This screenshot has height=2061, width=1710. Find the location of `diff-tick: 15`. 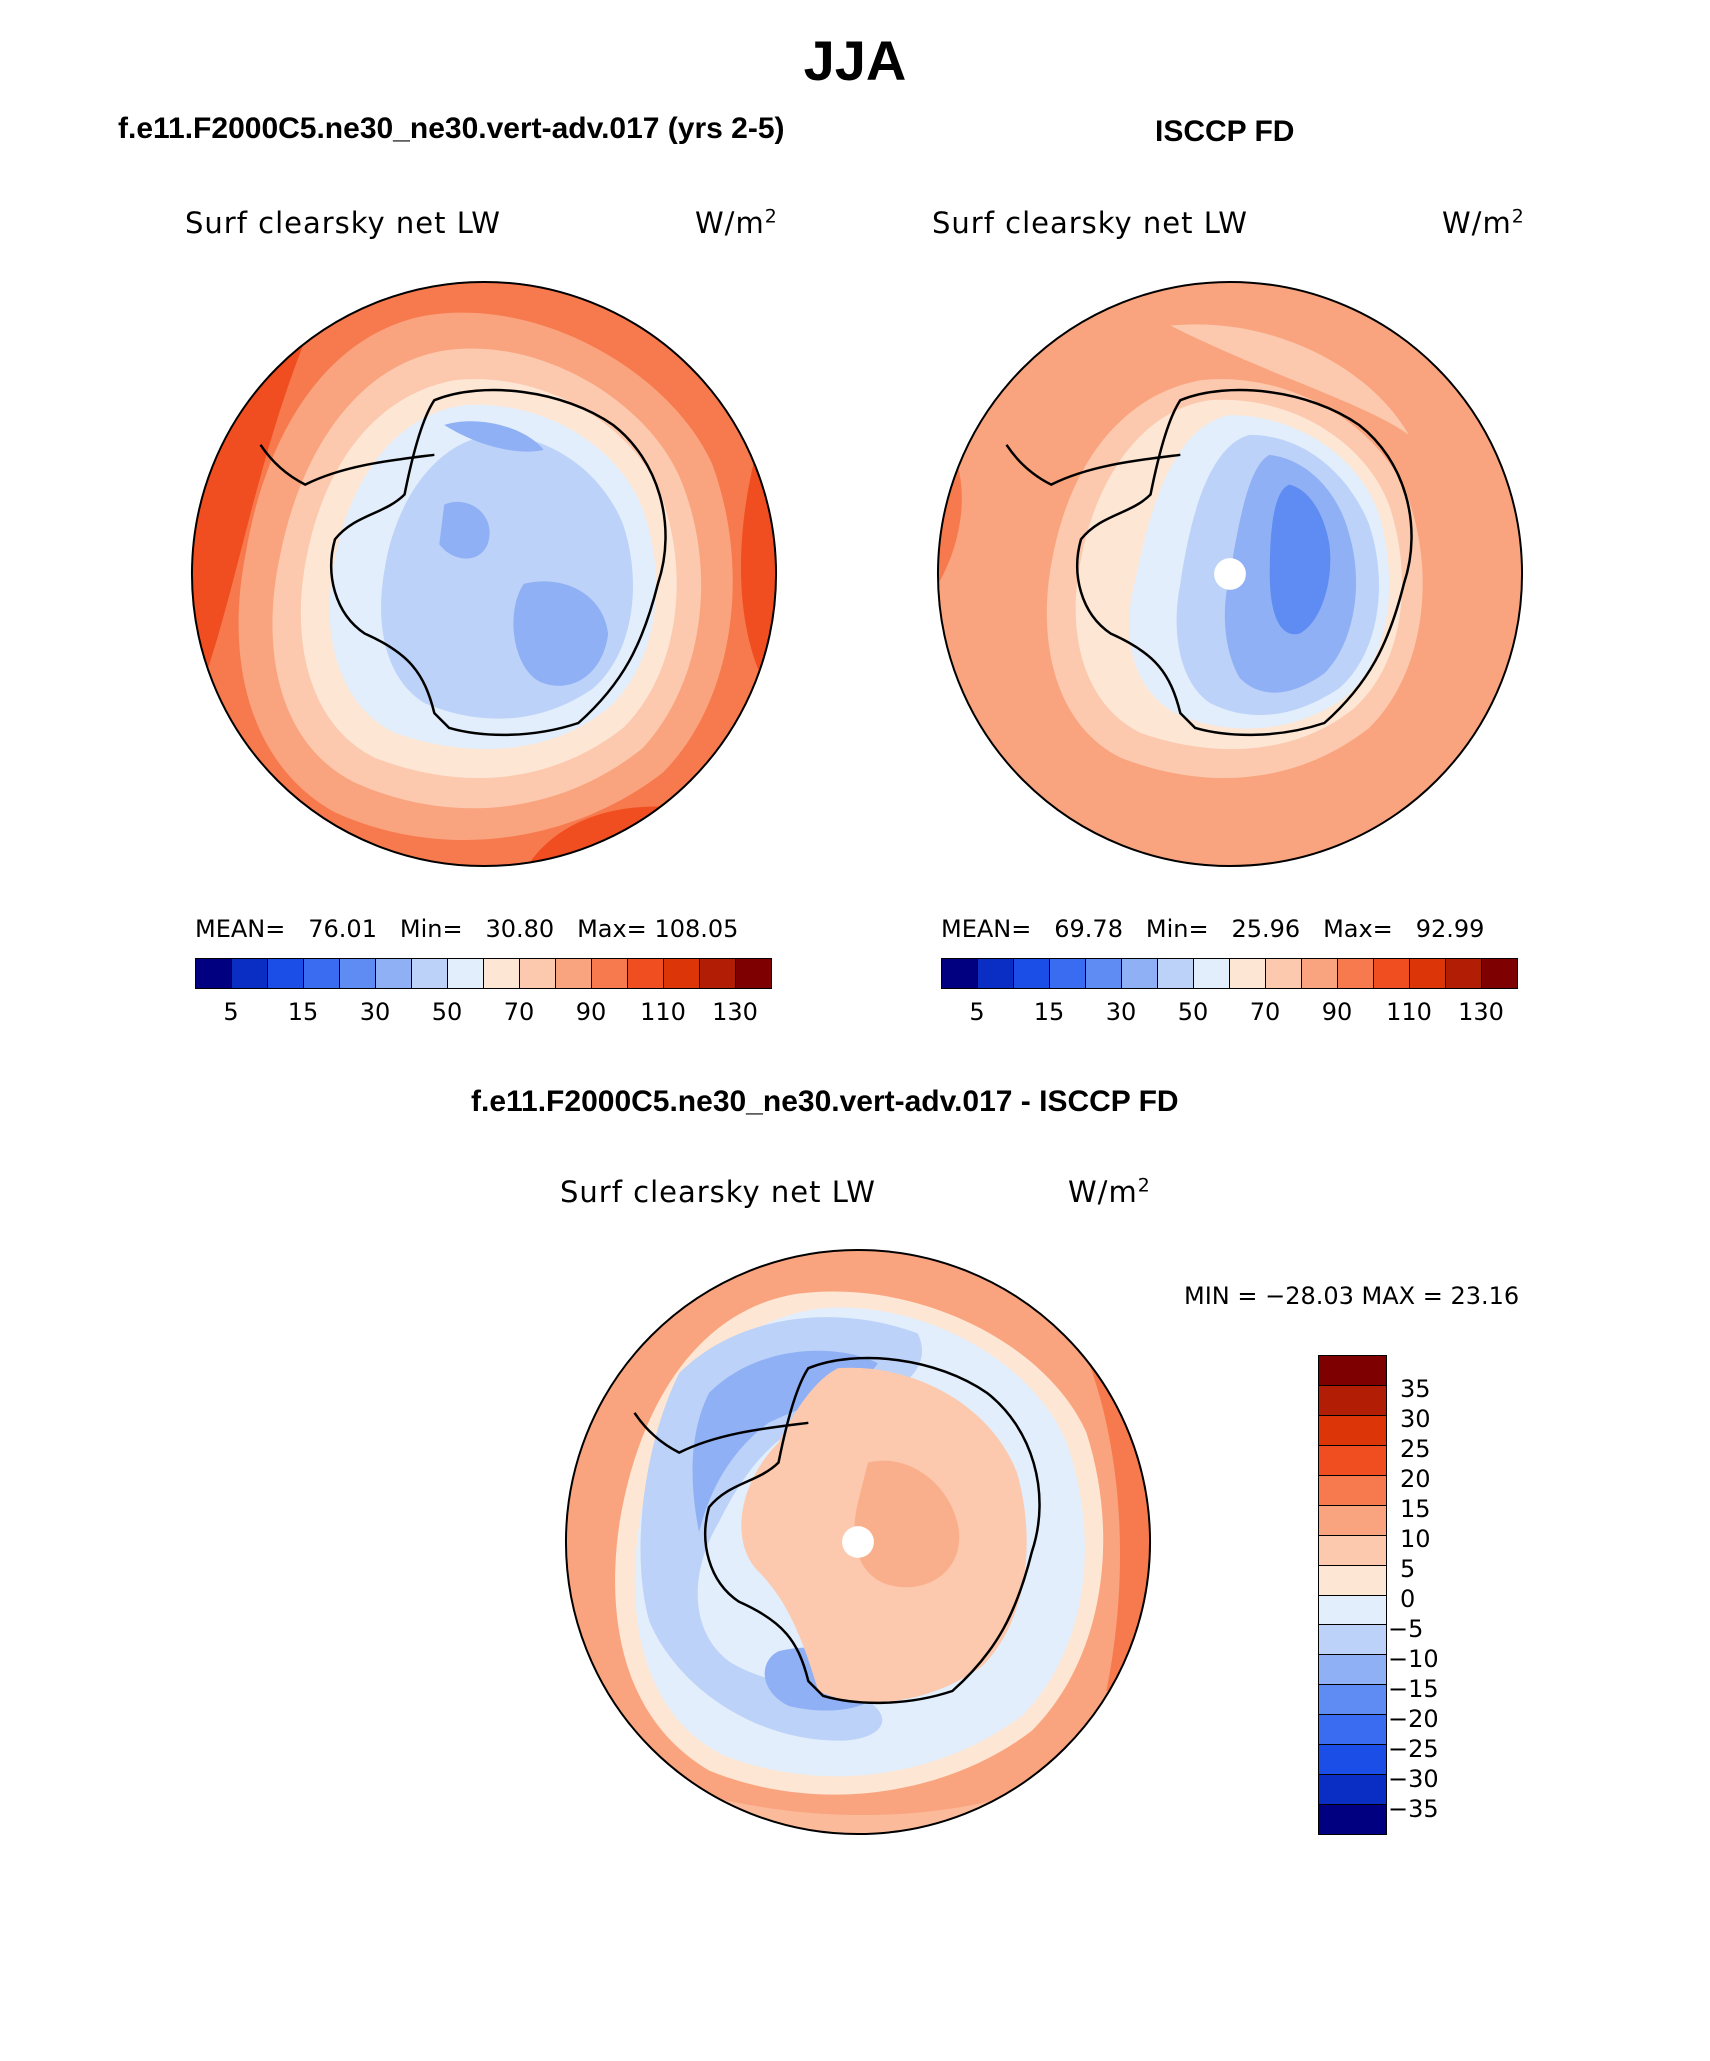

diff-tick: 15 is located at coordinates (1415, 1509).